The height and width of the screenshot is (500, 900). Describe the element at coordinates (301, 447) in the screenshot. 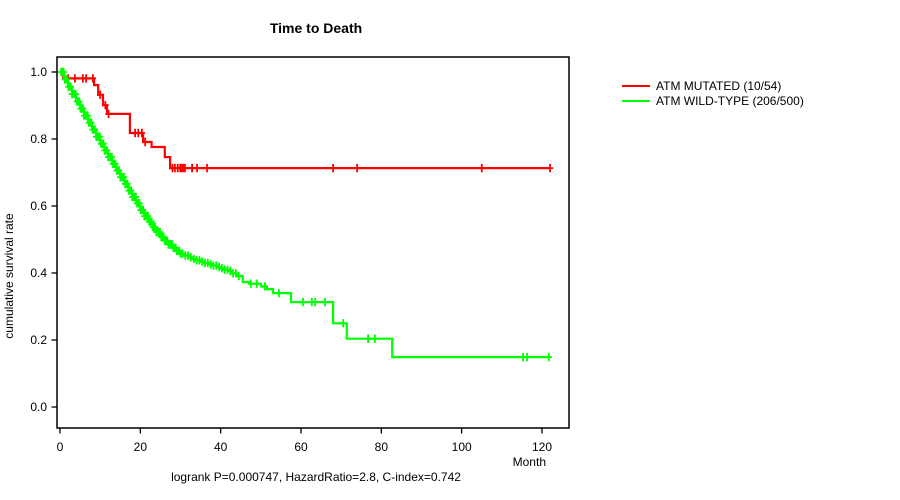

I see `x-tick-label: 60` at that location.